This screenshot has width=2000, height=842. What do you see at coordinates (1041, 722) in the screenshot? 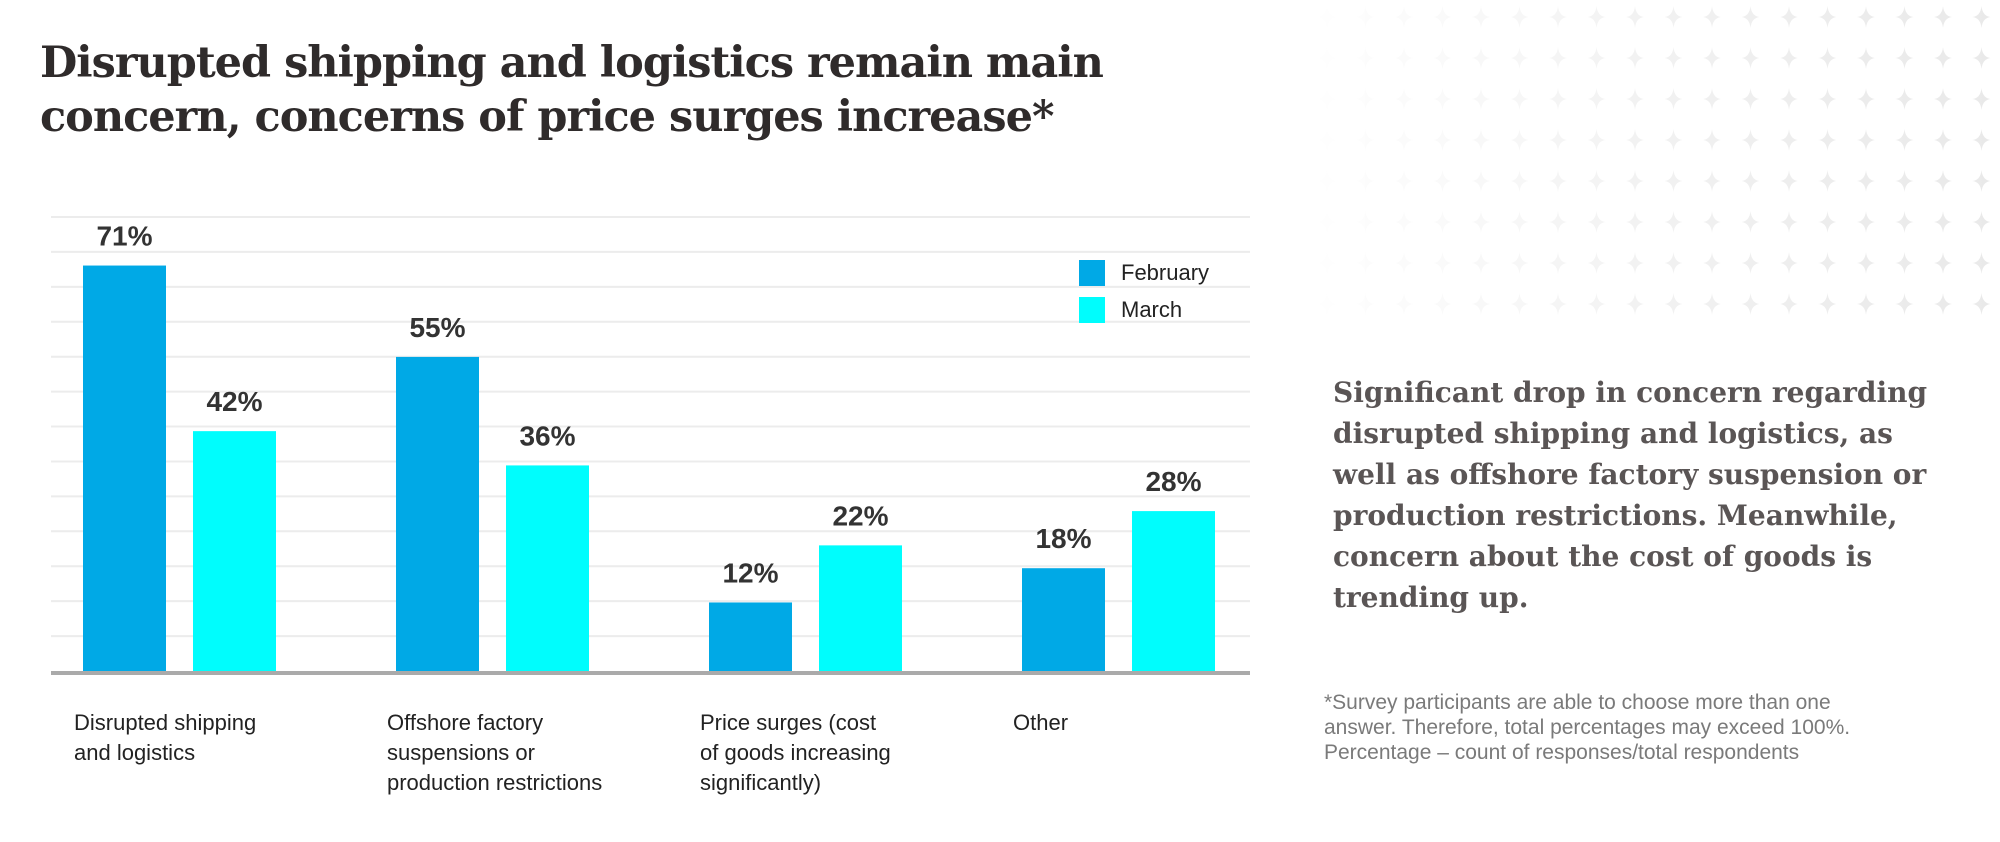
I see `category-label-line: Other` at bounding box center [1041, 722].